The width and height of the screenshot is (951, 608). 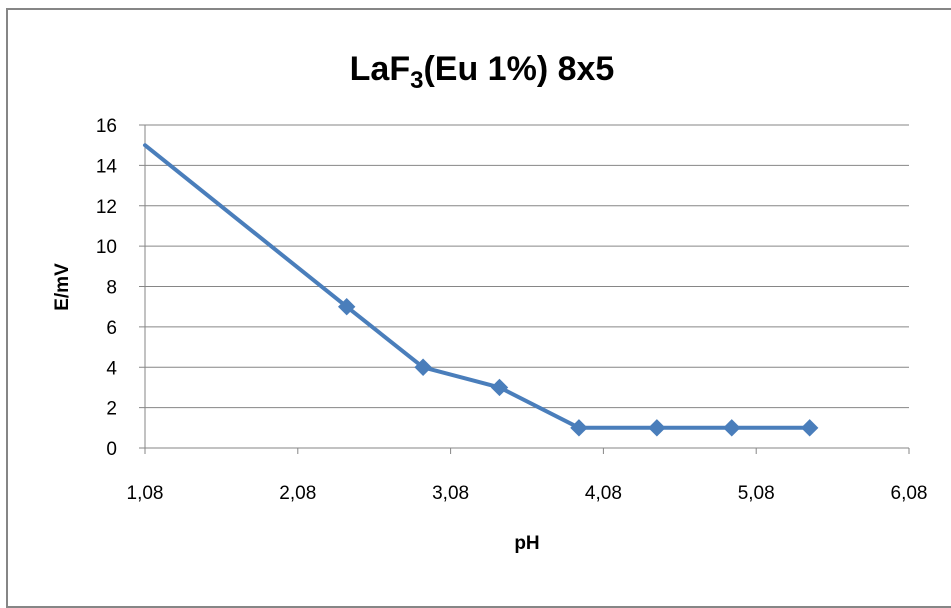 I want to click on chart-title-main: LaF, so click(x=380, y=69).